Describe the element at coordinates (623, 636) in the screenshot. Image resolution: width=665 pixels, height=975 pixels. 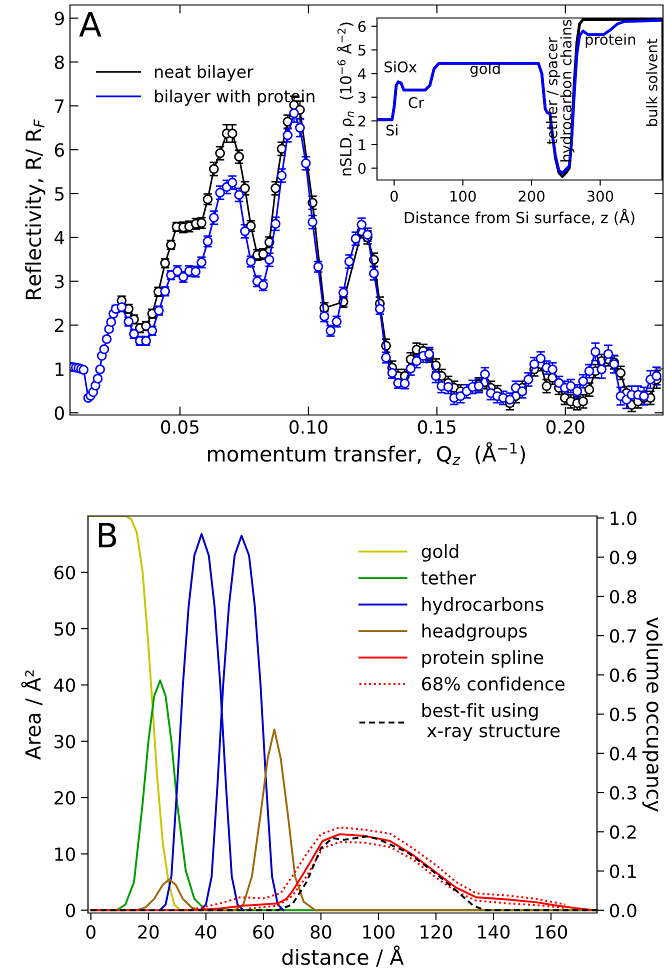
I see `y2-tick-label: 0.7` at that location.